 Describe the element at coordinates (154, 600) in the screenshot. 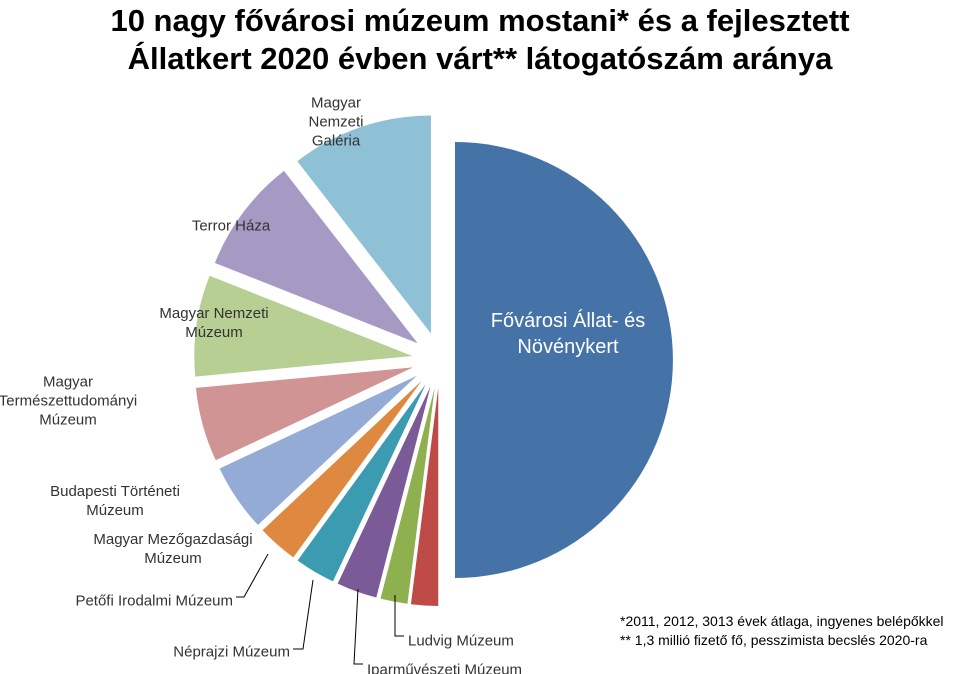

I see `slice-label-5: Petőfi Irodalmi Múzeum` at that location.